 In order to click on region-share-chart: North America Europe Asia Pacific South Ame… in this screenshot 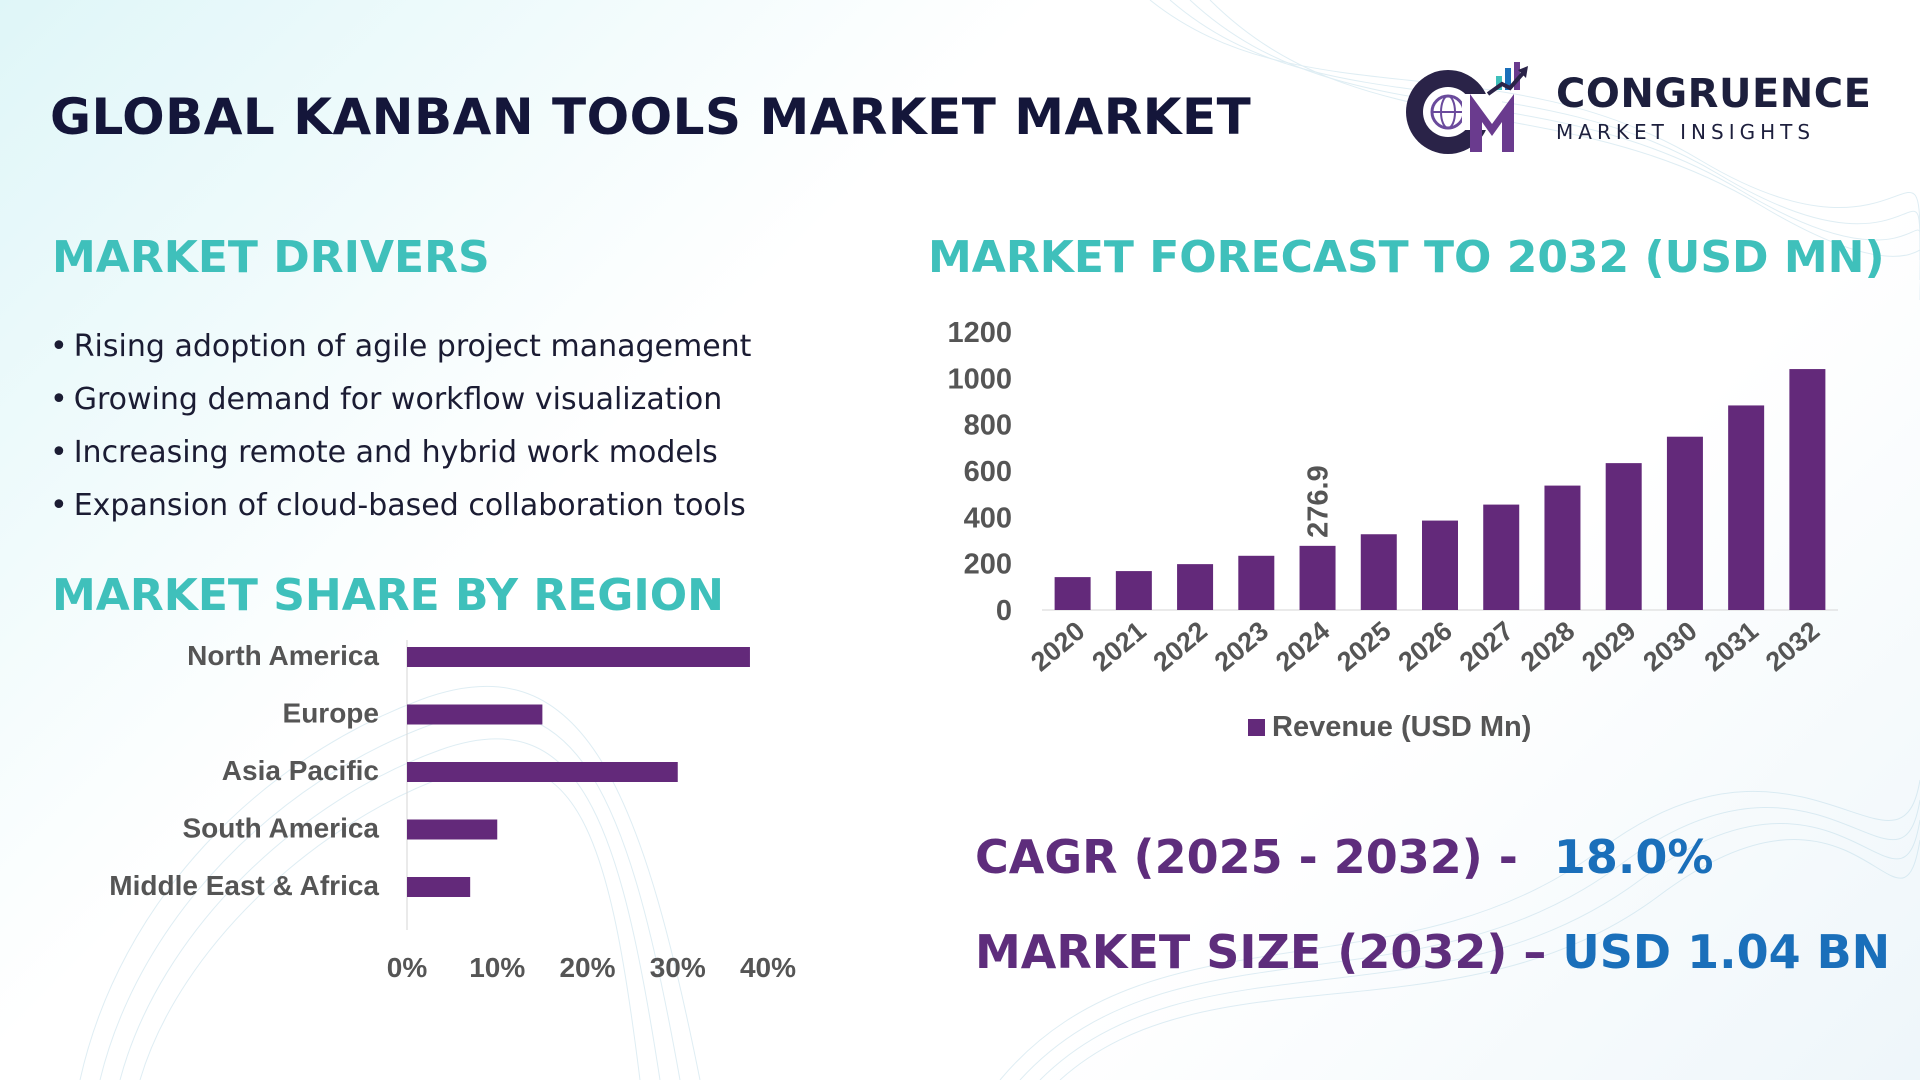, I will do `click(452, 811)`.